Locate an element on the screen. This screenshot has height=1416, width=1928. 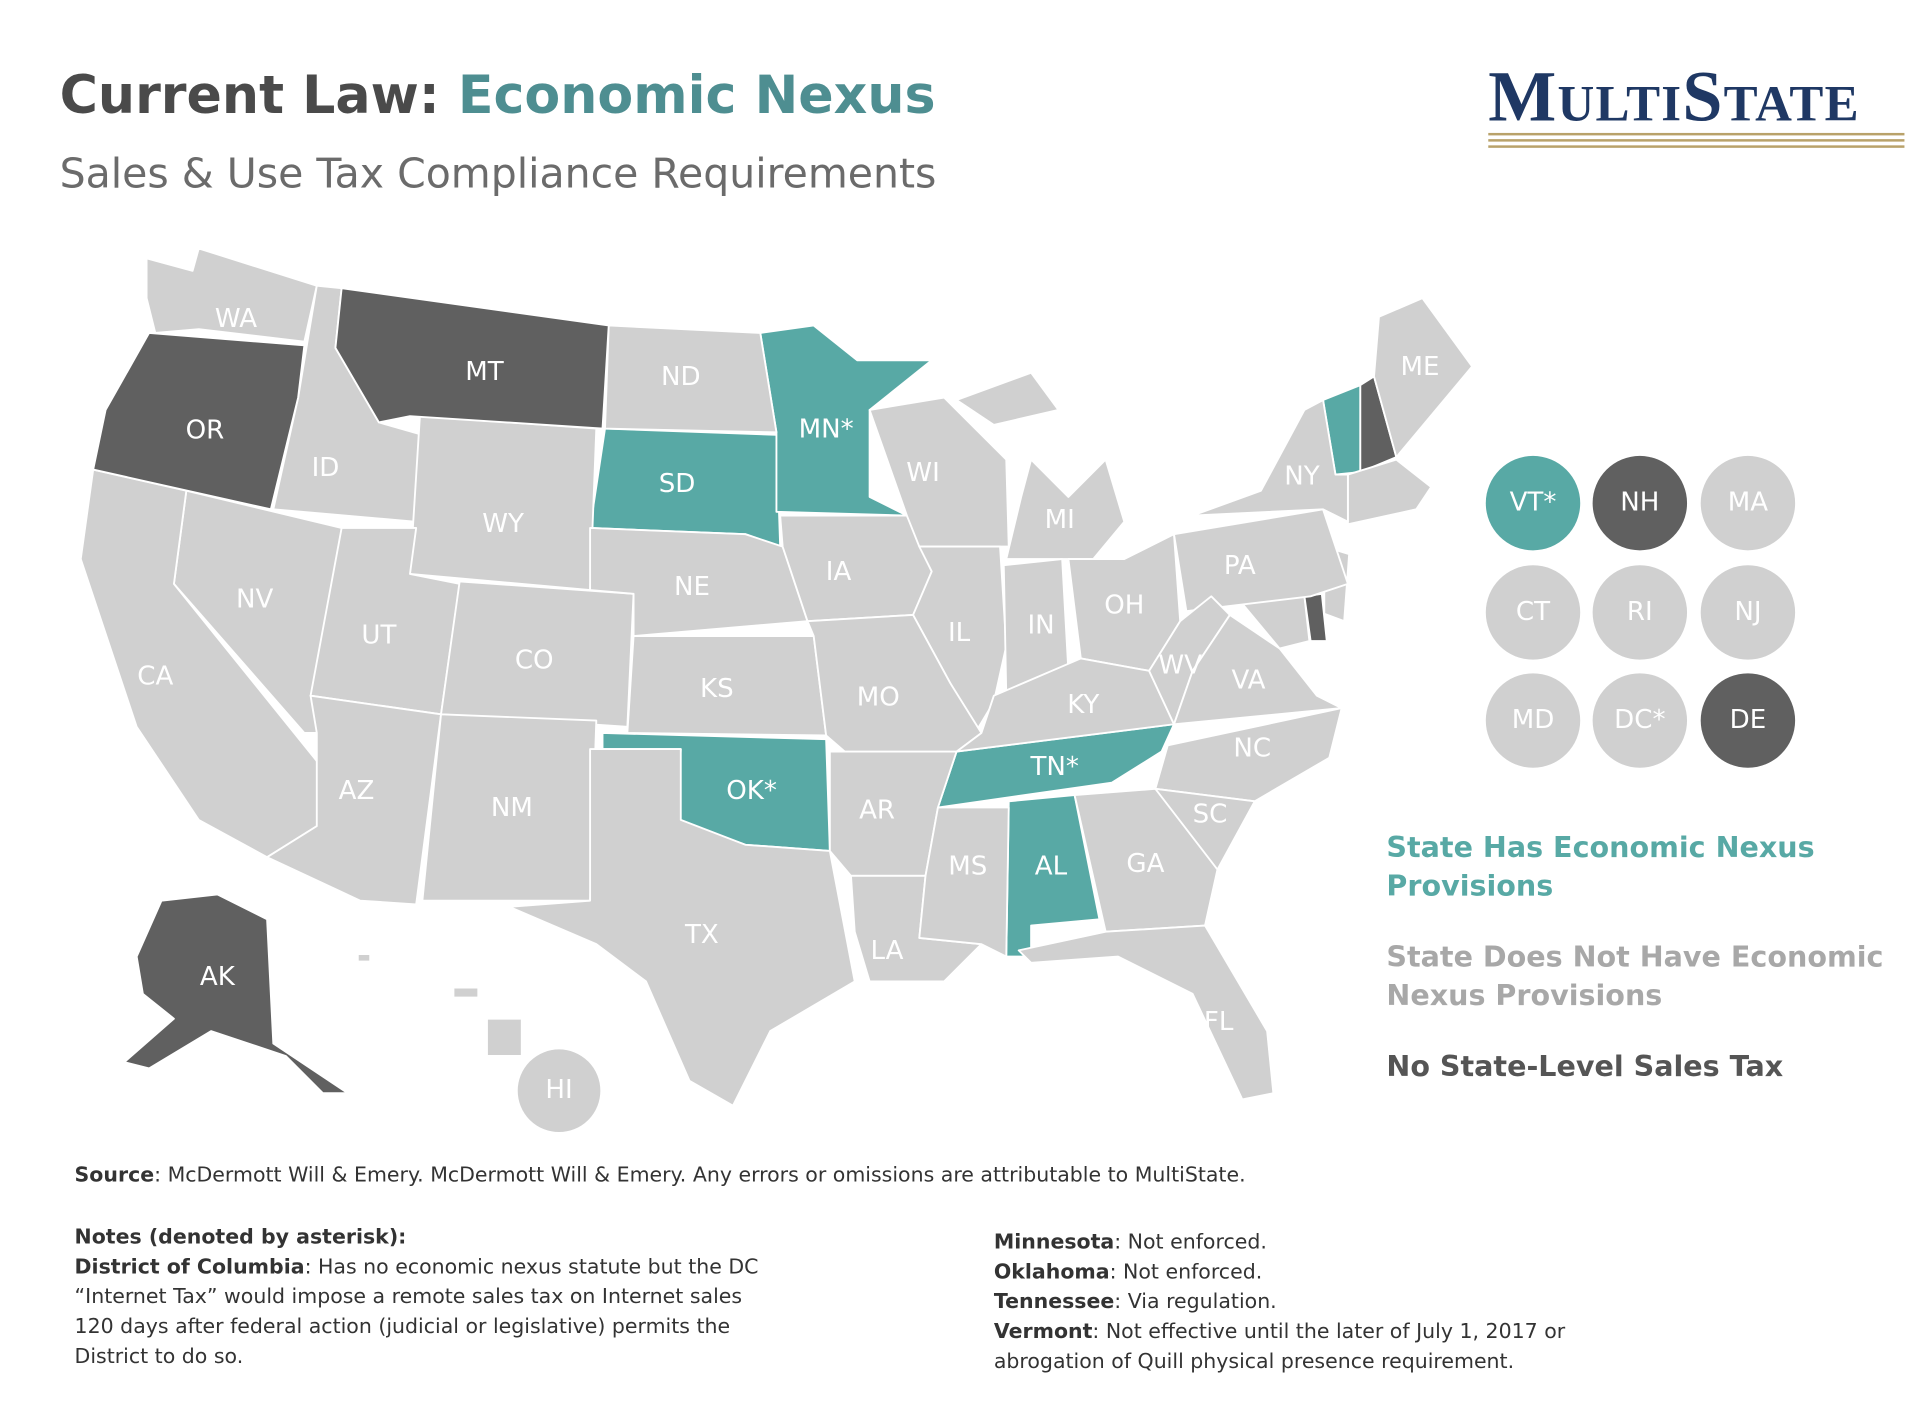
state-label: MI is located at coordinates (1060, 520).